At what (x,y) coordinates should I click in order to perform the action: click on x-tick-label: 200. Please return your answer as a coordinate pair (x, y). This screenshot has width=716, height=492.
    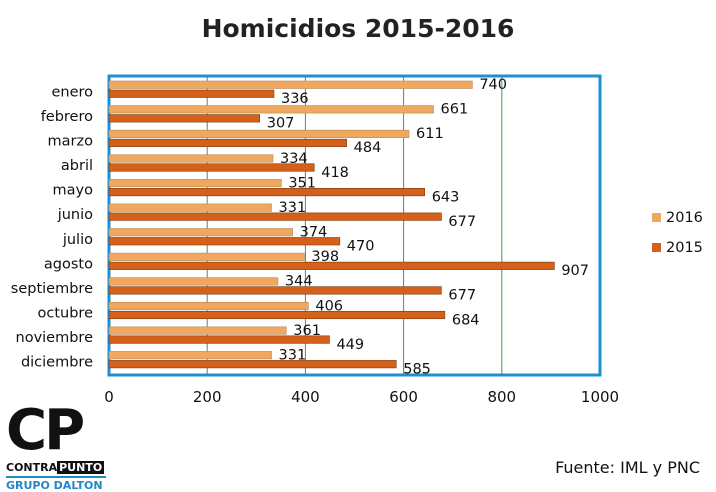
    Looking at the image, I should click on (207, 397).